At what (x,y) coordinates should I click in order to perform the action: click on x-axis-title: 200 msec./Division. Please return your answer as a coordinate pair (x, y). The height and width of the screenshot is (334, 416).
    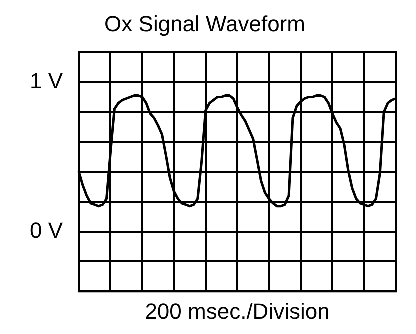
    Looking at the image, I should click on (237, 311).